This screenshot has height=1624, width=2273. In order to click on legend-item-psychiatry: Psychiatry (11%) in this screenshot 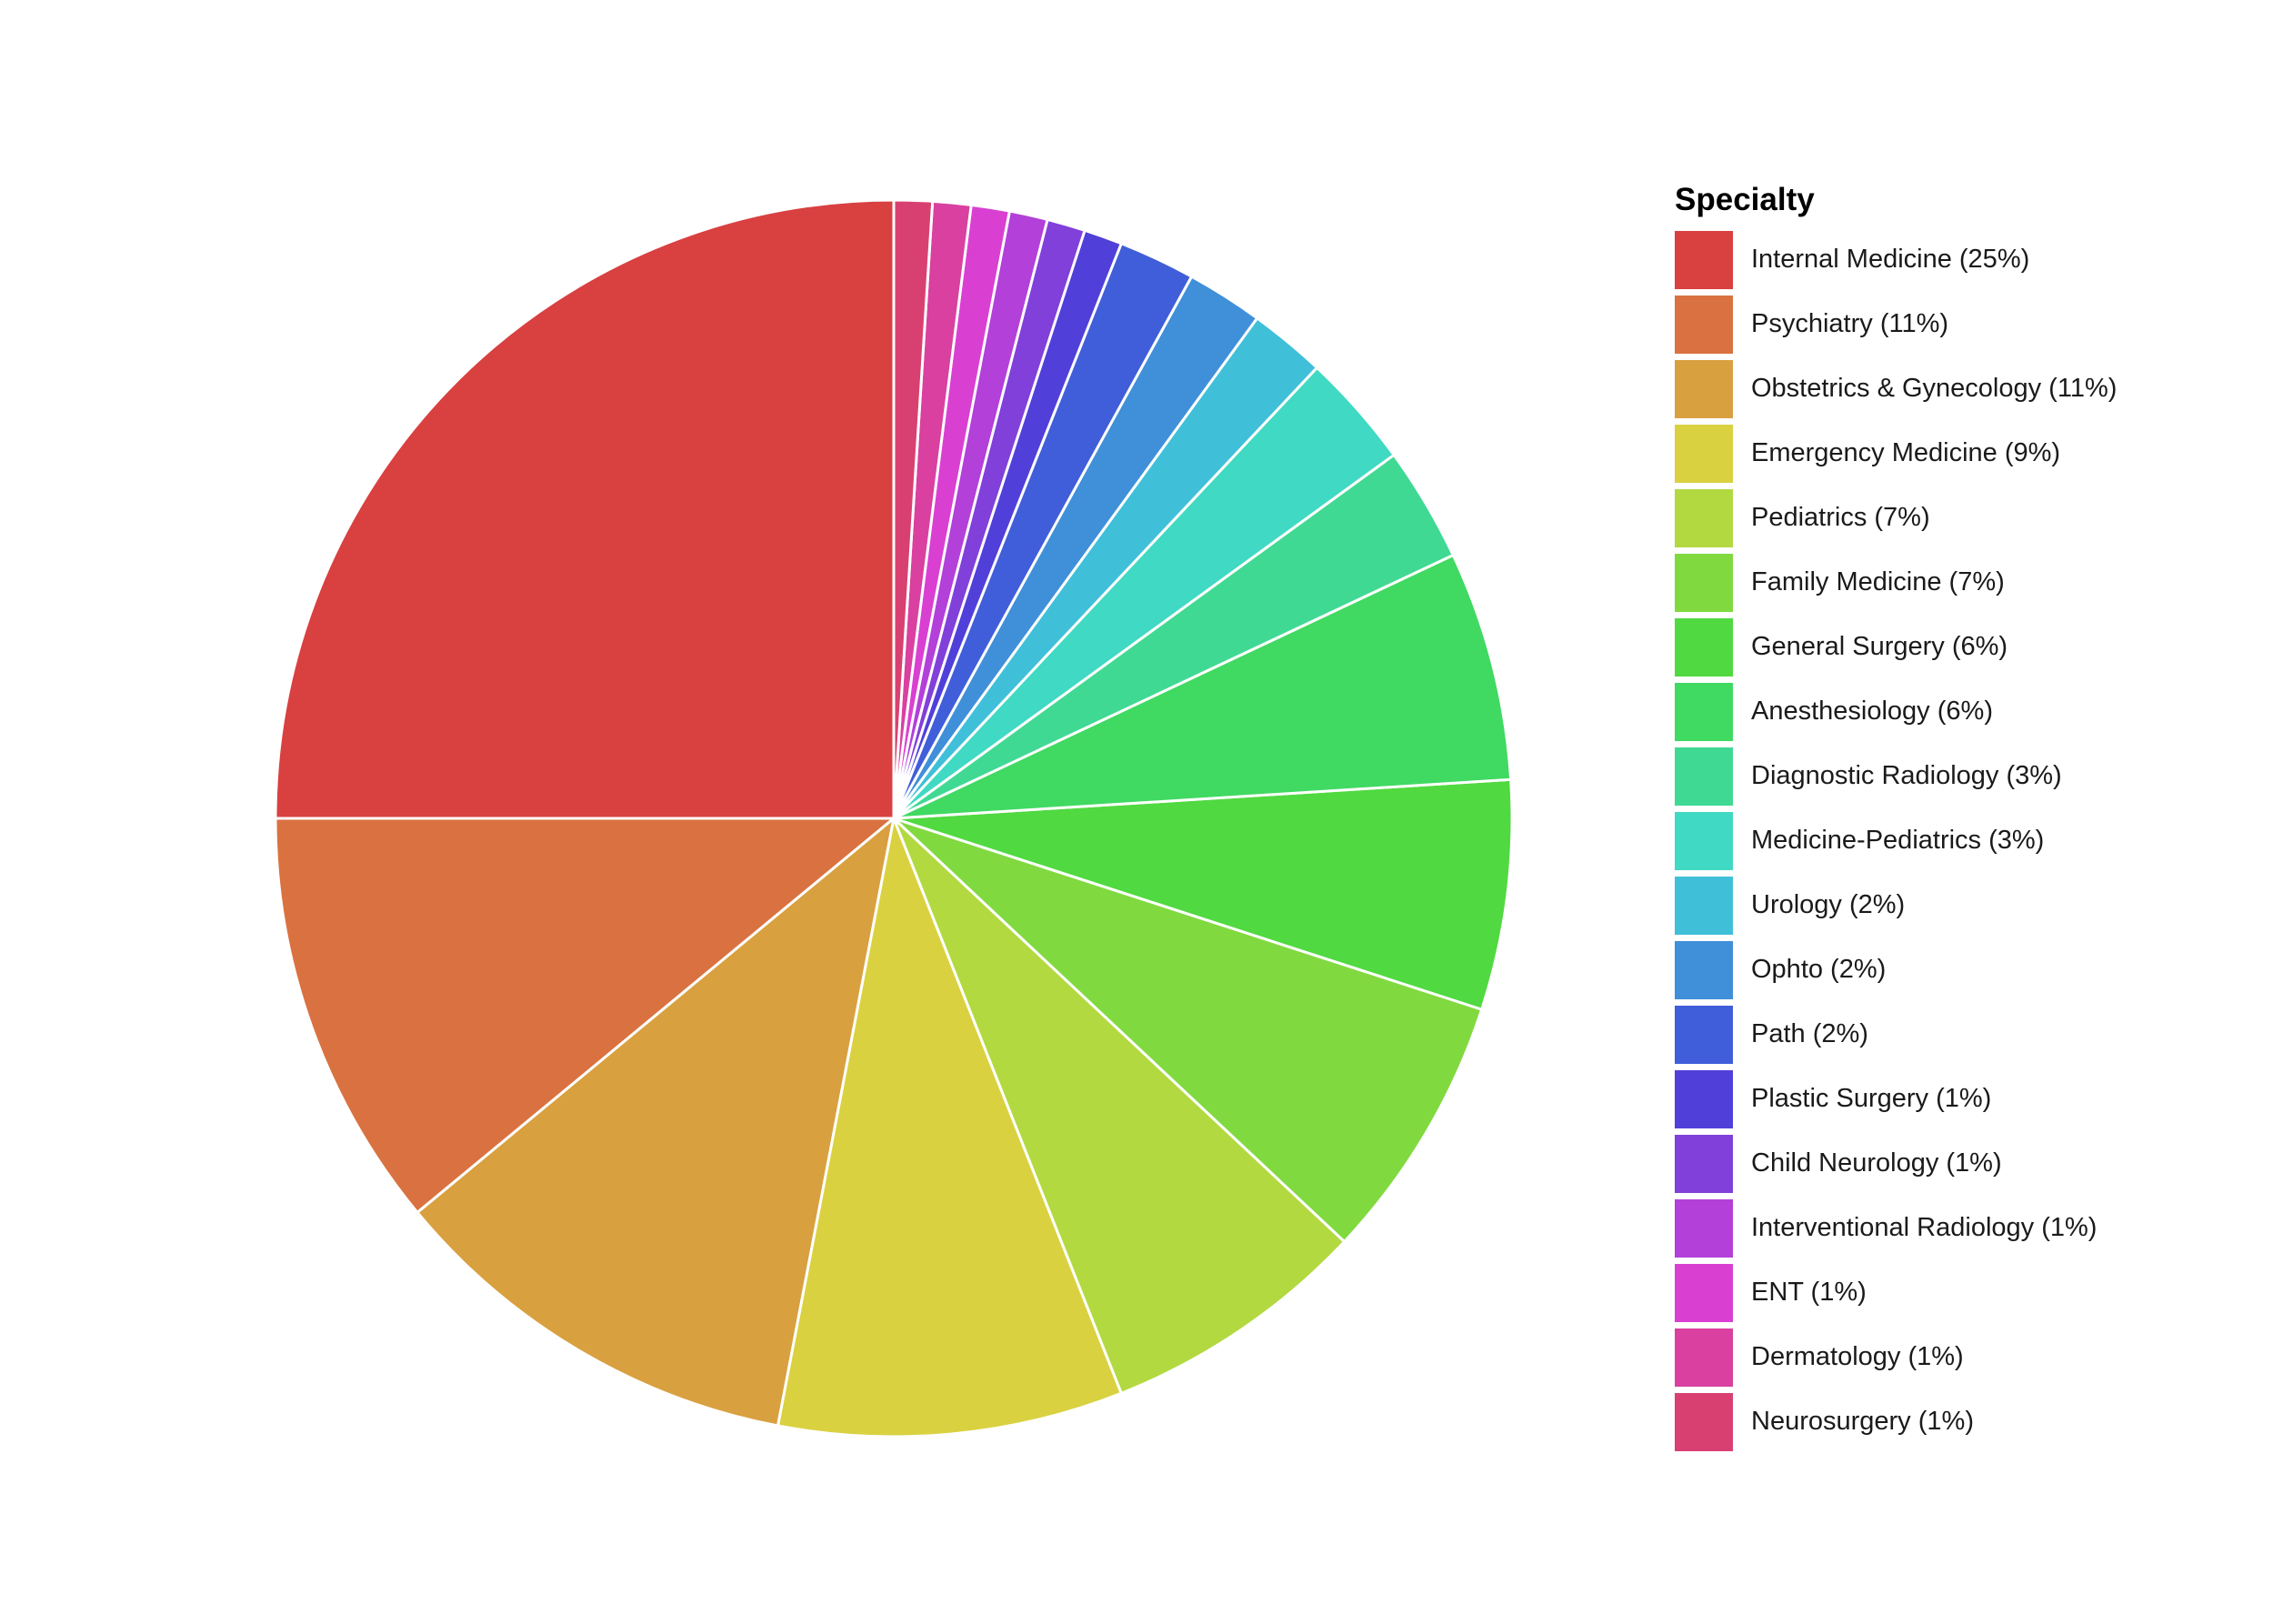, I will do `click(1896, 324)`.